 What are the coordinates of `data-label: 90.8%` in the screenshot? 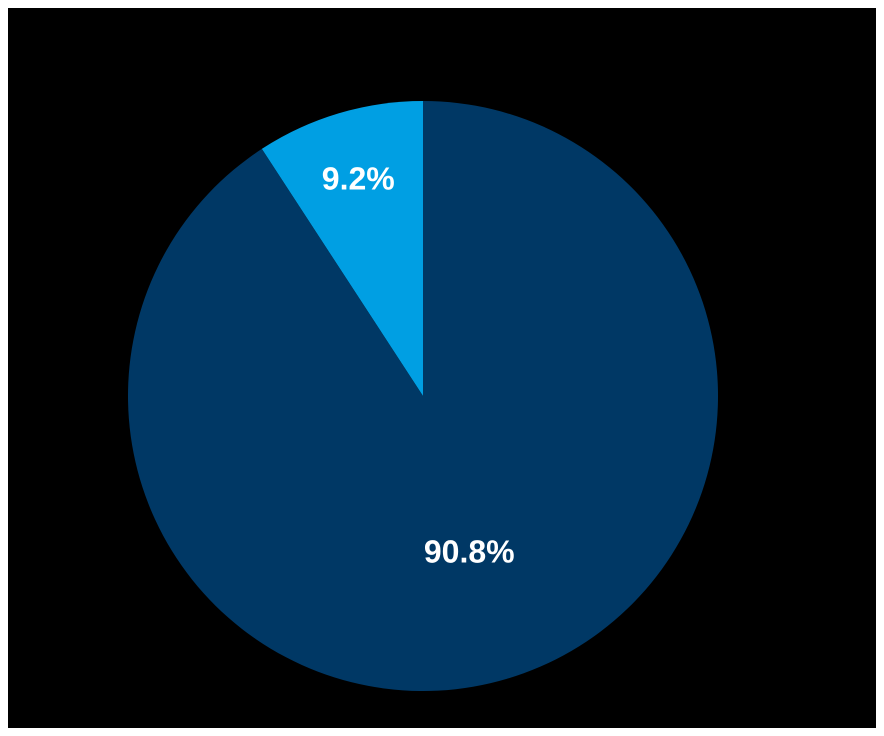 It's located at (469, 552).